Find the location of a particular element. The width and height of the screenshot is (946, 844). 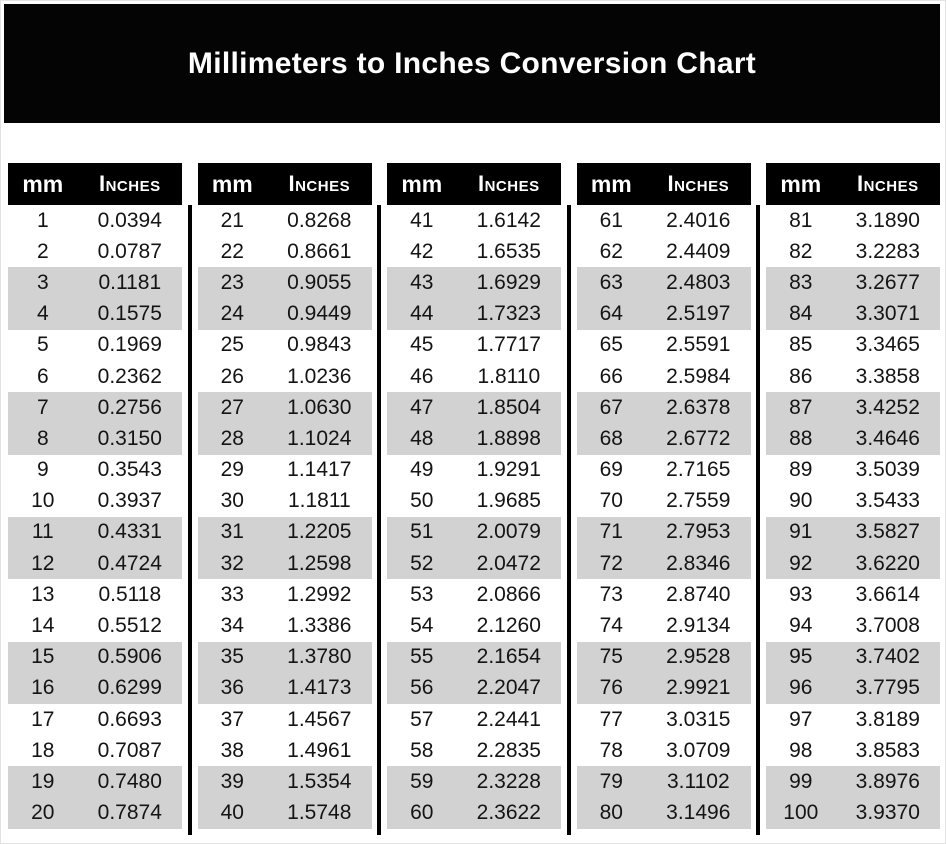

mm-value: 14 is located at coordinates (43, 626).